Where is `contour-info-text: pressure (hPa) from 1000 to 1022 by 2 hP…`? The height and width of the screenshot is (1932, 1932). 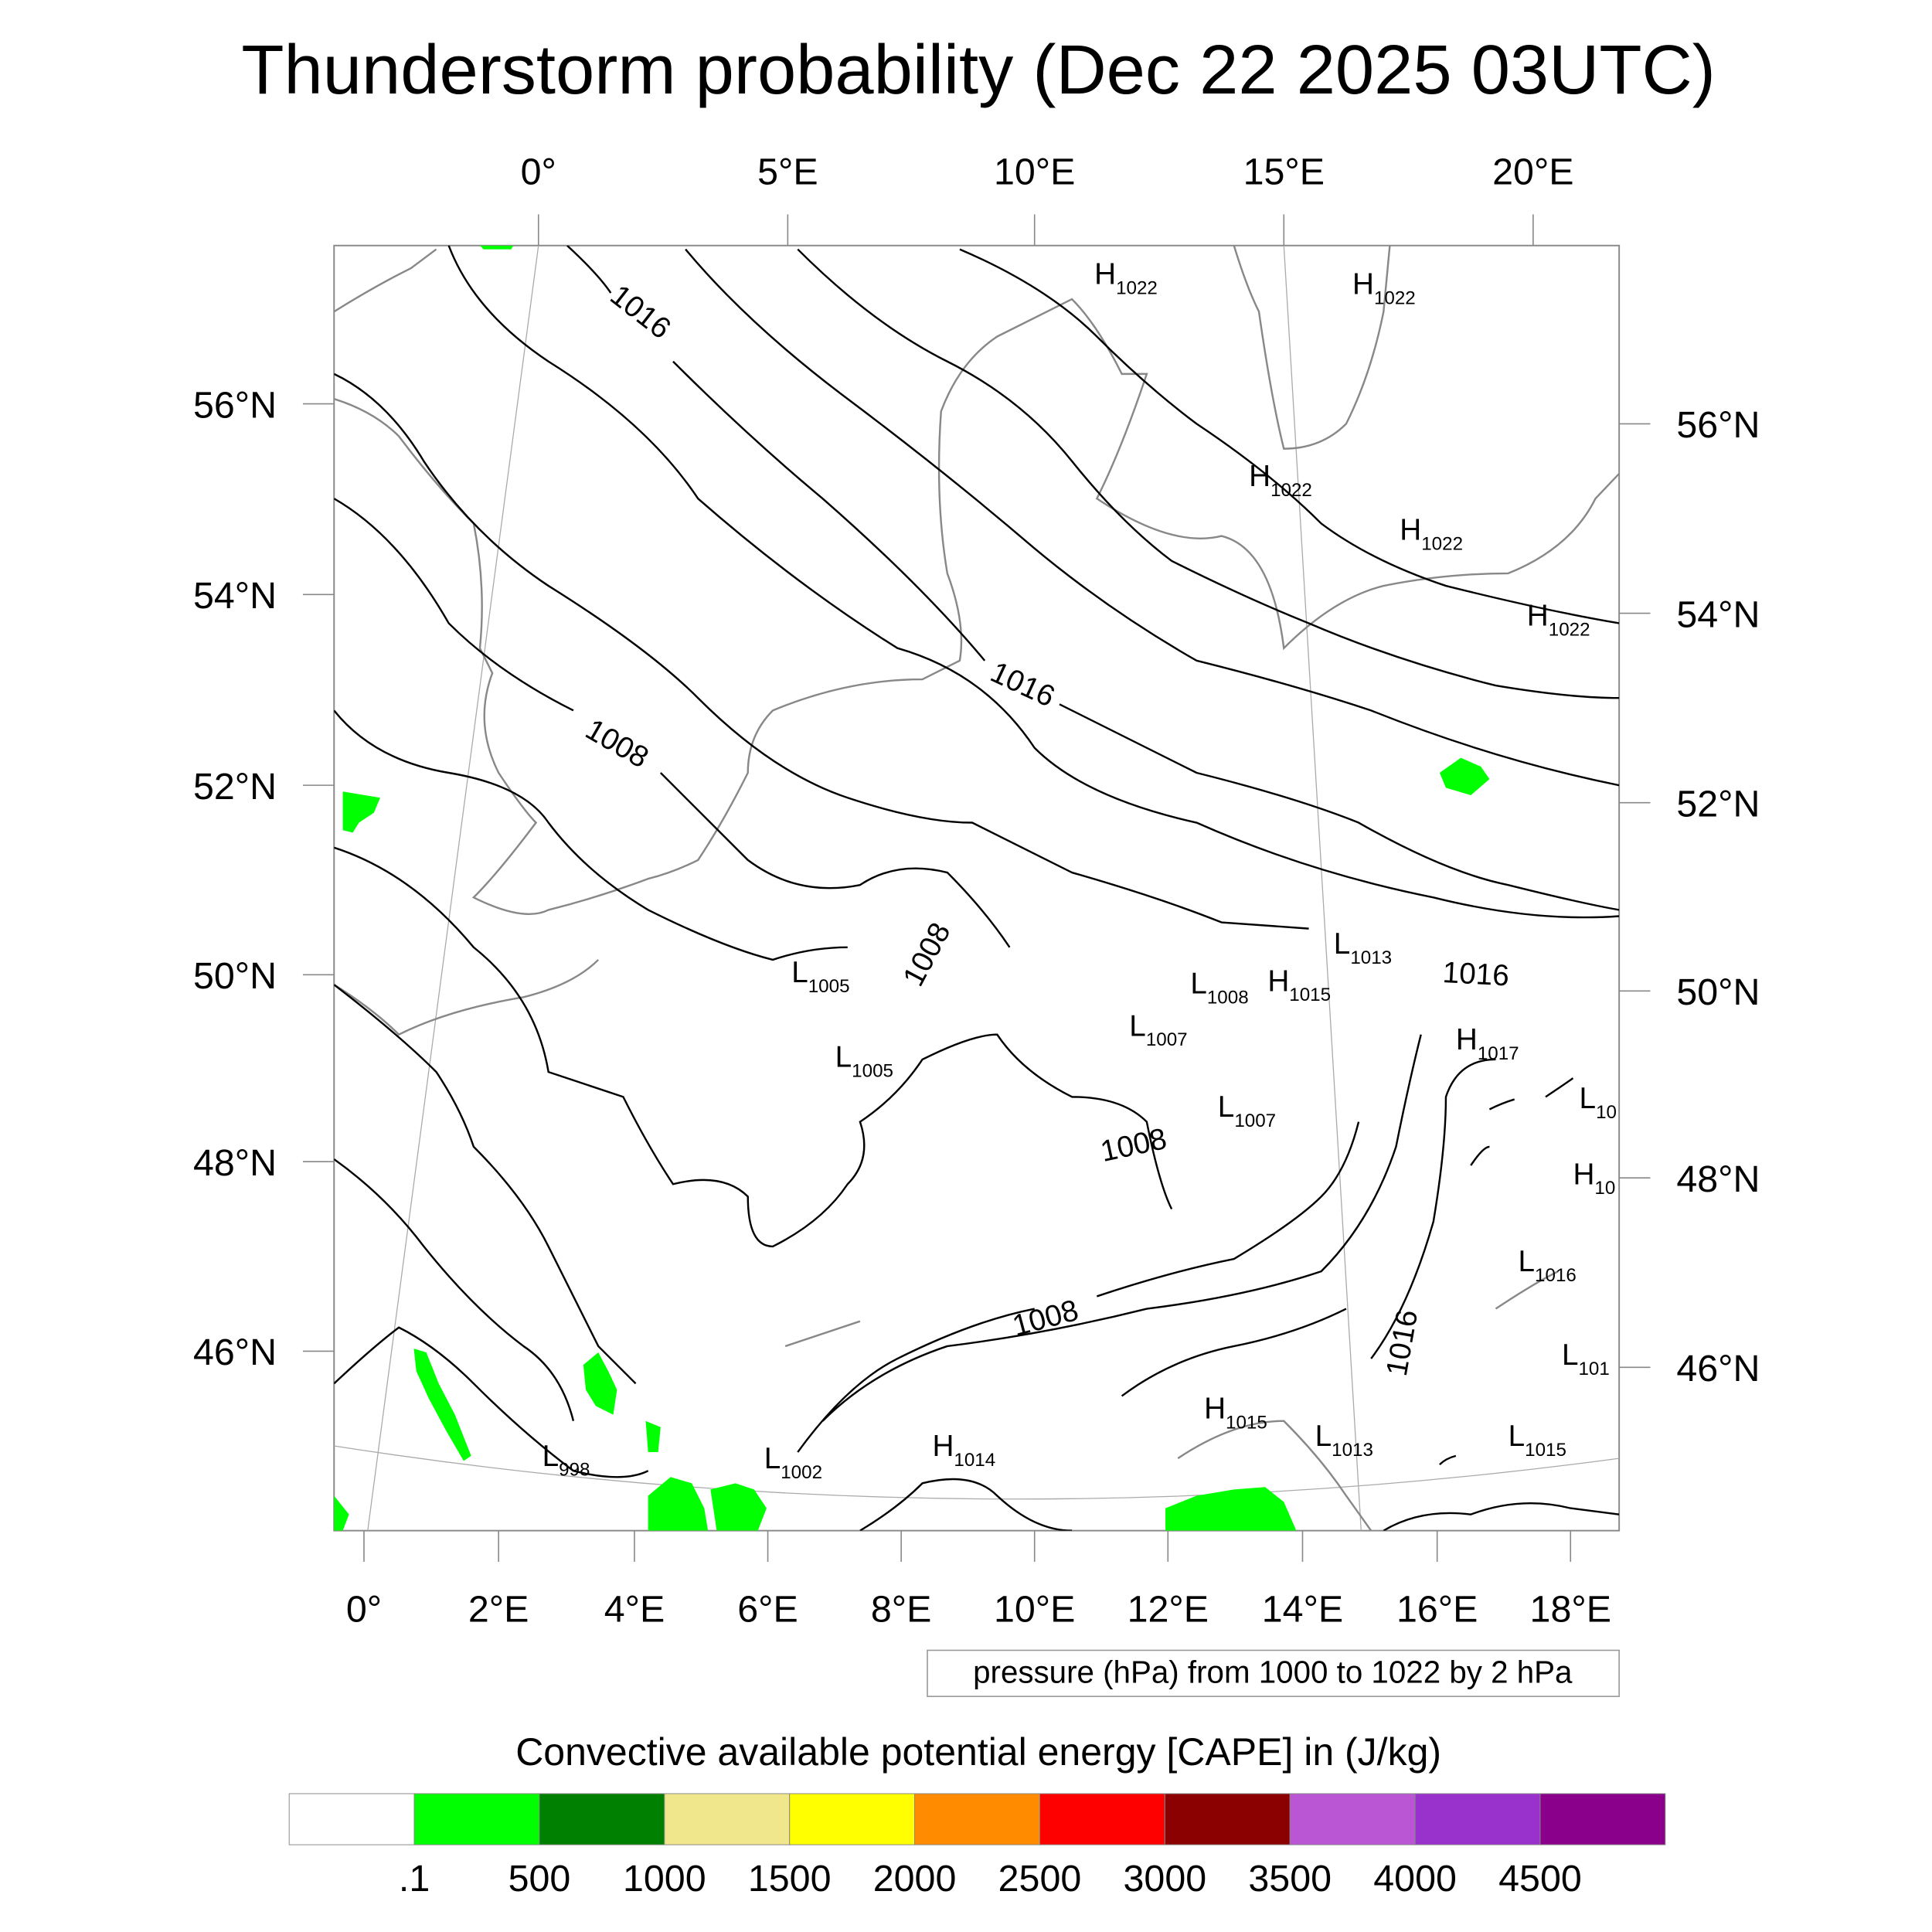
contour-info-text: pressure (hPa) from 1000 to 1022 by 2 hP… is located at coordinates (1273, 1671).